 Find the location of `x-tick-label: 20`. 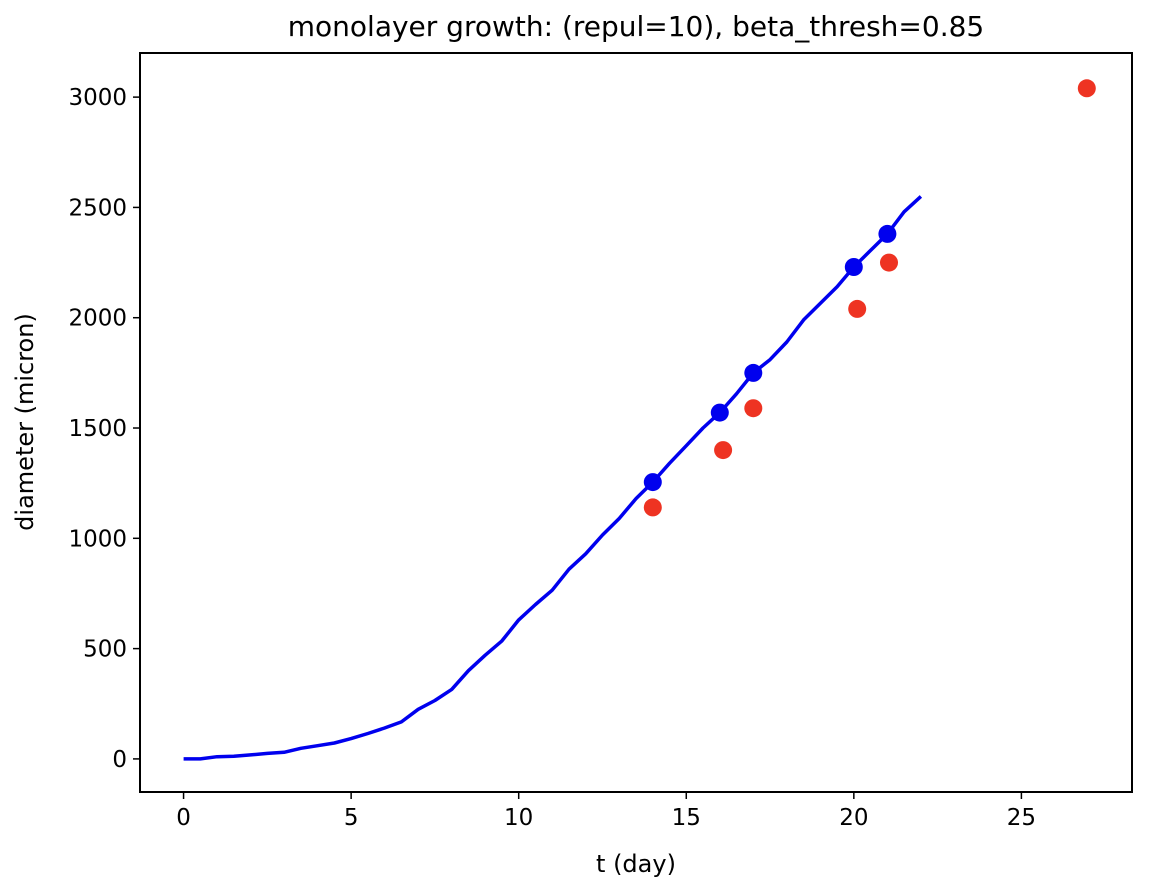

x-tick-label: 20 is located at coordinates (853, 818).